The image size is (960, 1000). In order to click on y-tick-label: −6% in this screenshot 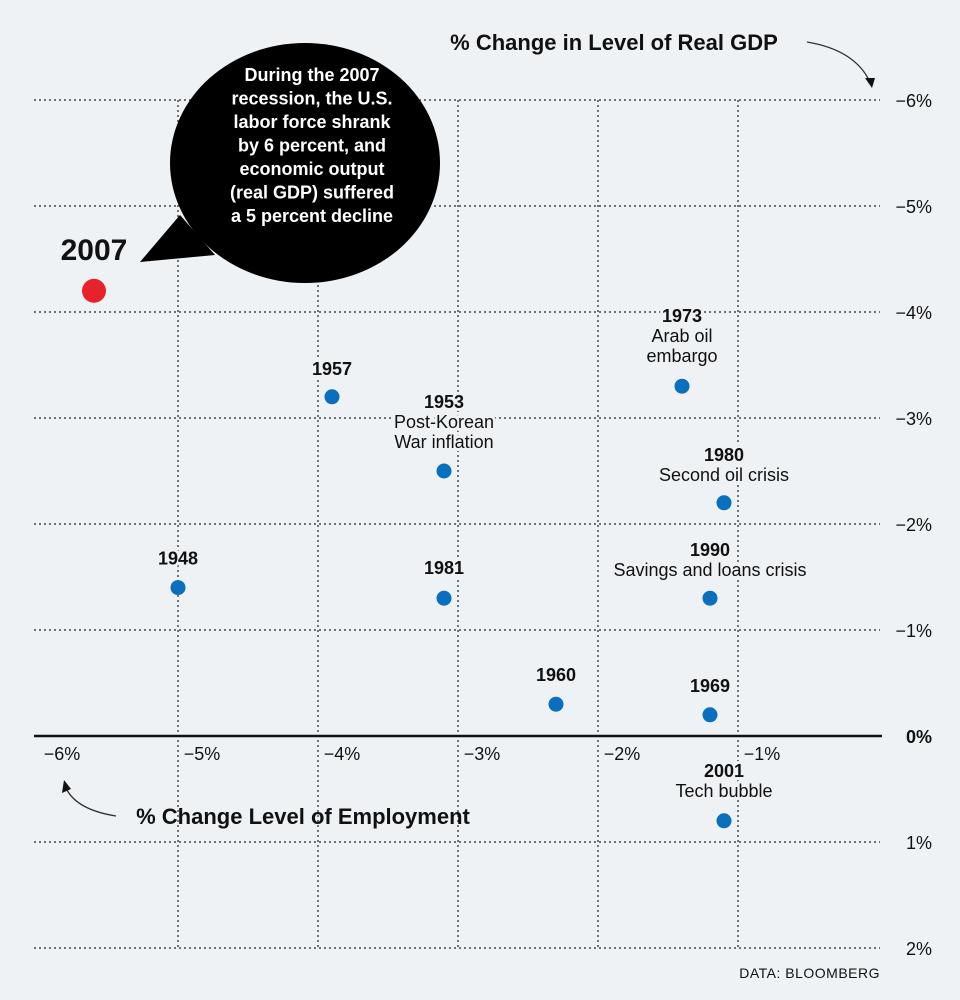, I will do `click(913, 101)`.